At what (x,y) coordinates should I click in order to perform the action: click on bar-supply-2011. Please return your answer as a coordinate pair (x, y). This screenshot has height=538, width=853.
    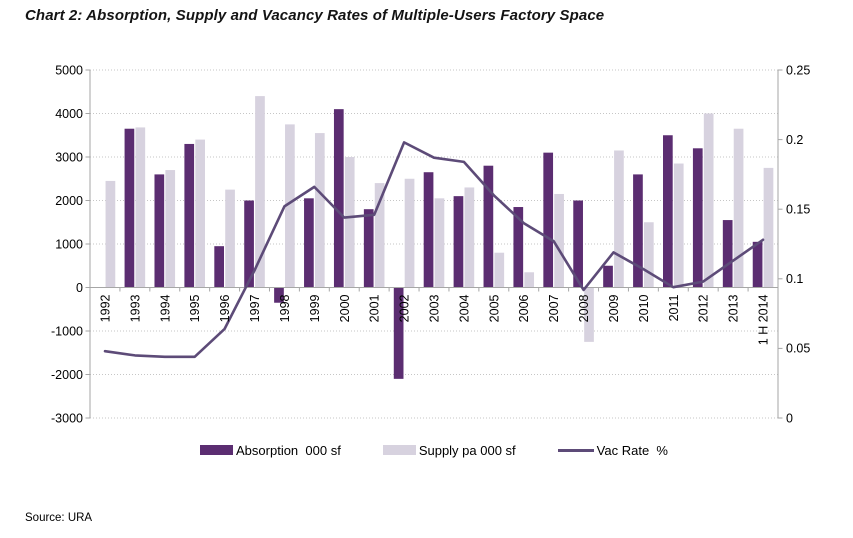
    Looking at the image, I should click on (678, 225).